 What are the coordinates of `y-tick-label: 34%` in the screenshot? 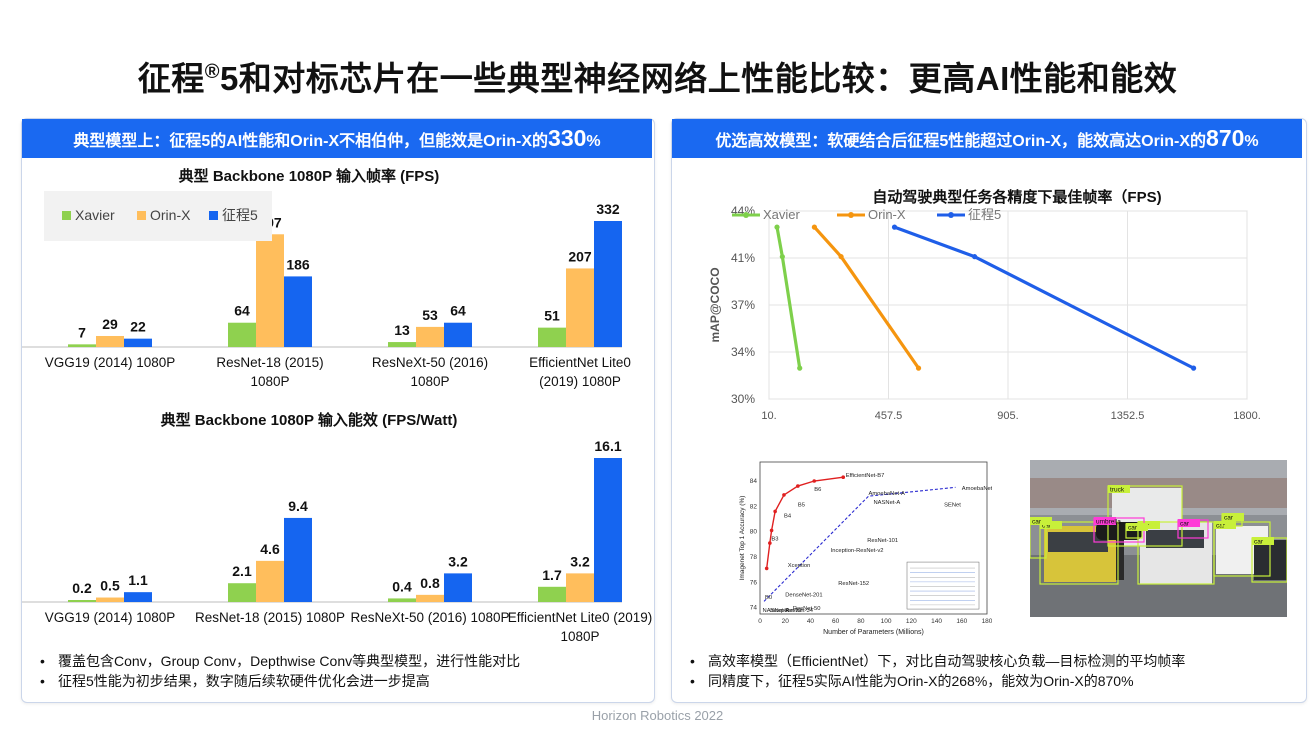 It's located at (743, 352).